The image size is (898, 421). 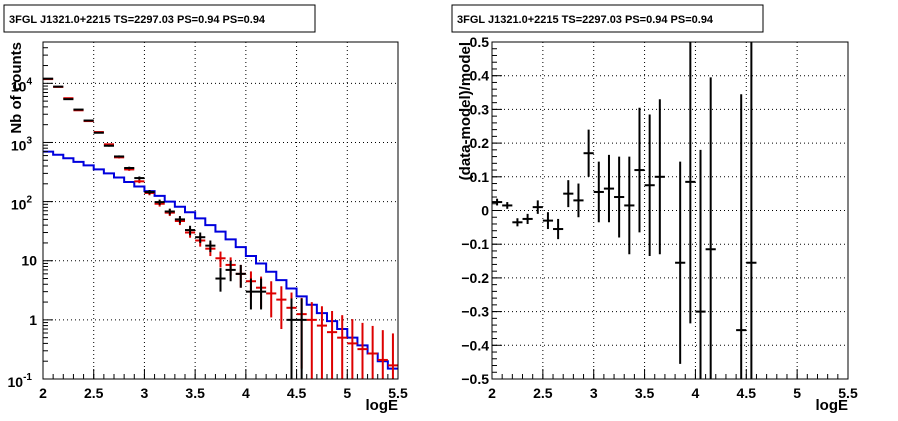 I want to click on right-x-tick-label: 5, so click(x=797, y=393).